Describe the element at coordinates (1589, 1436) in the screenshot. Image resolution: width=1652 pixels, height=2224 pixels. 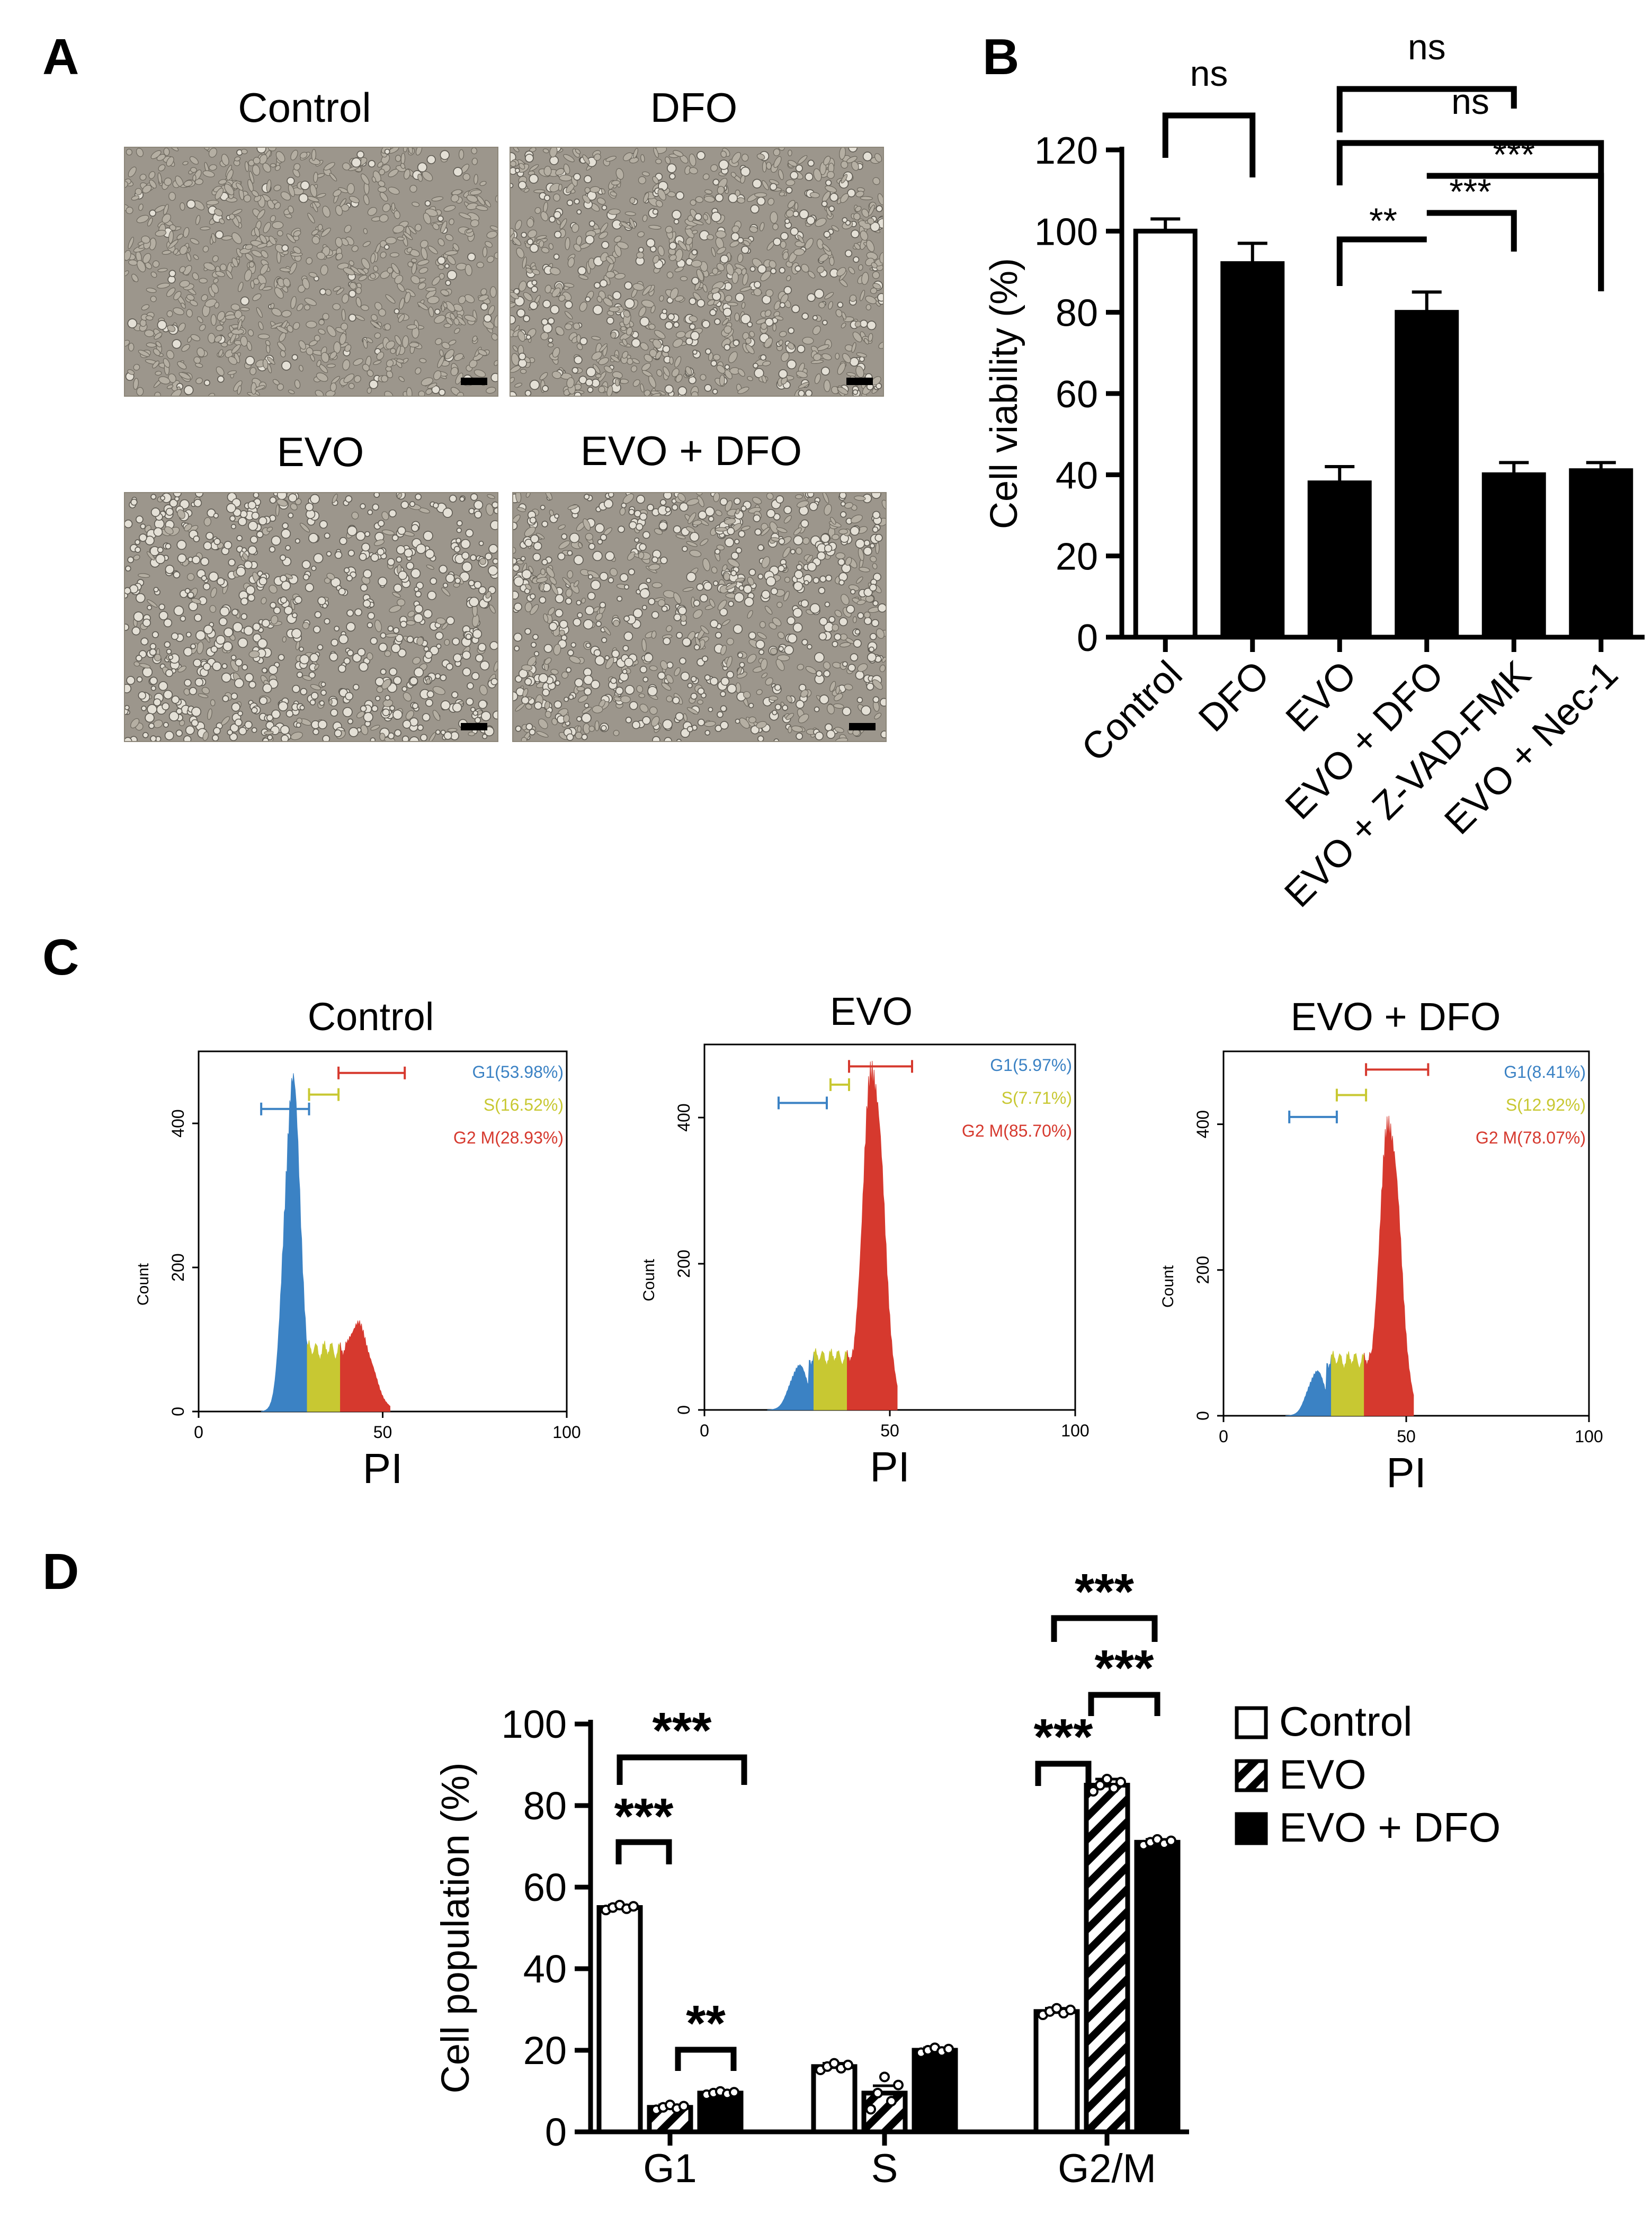
I see `x-tick-label: 100` at that location.